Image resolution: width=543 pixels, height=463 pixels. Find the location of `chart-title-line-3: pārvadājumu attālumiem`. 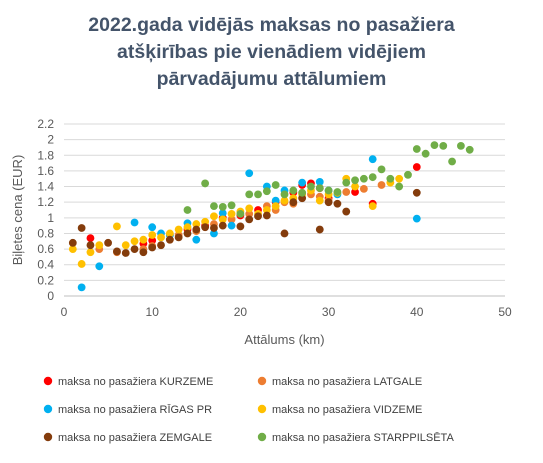

chart-title-line-3: pārvadājumu attālumiem is located at coordinates (271, 79).